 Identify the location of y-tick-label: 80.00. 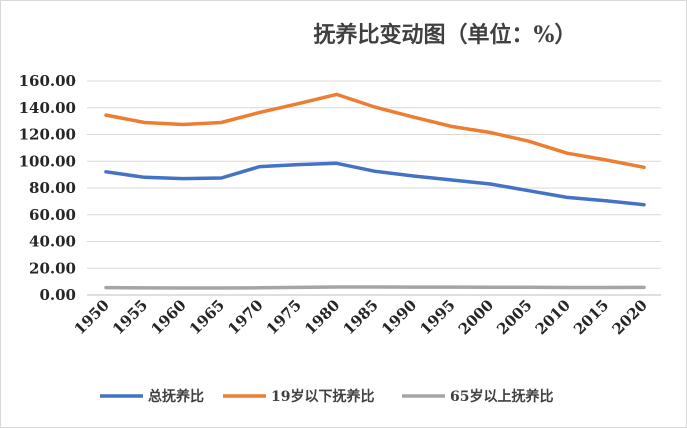
(52, 188).